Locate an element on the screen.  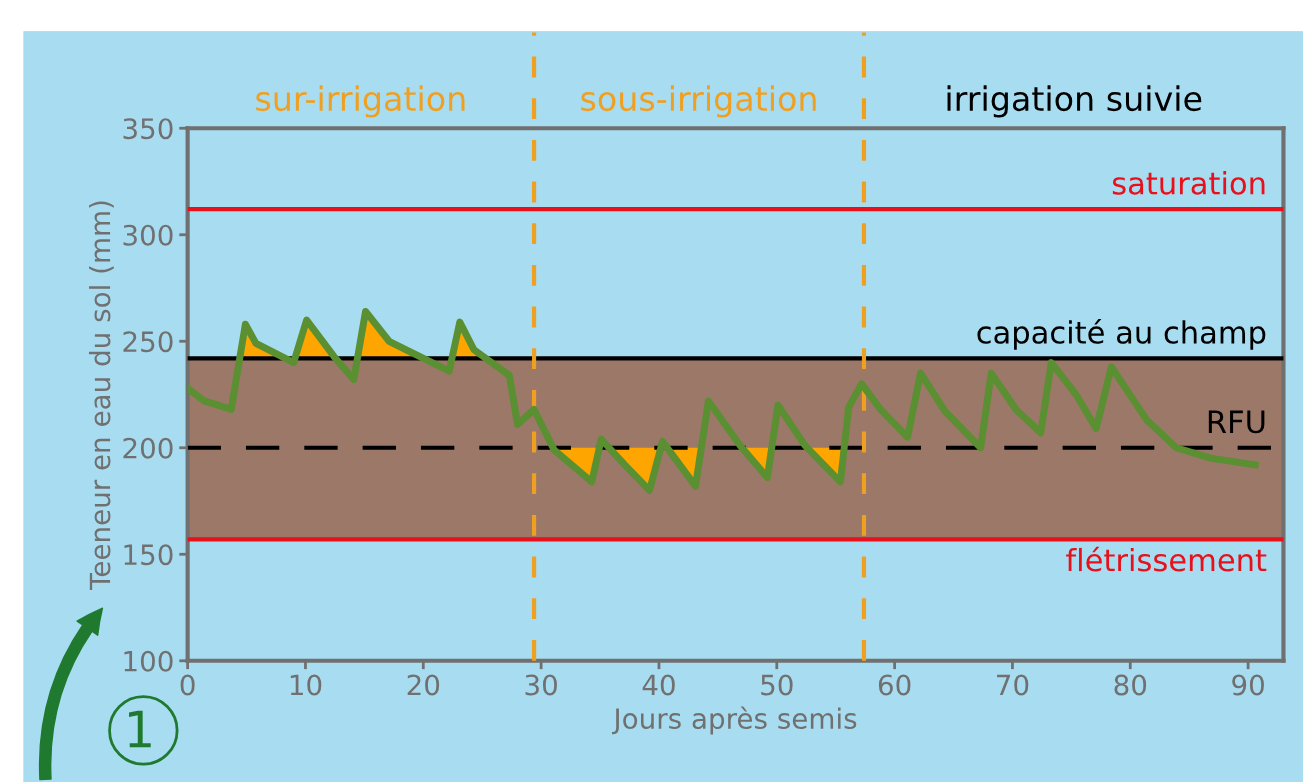
text: irrigation suivie is located at coordinates (1074, 101).